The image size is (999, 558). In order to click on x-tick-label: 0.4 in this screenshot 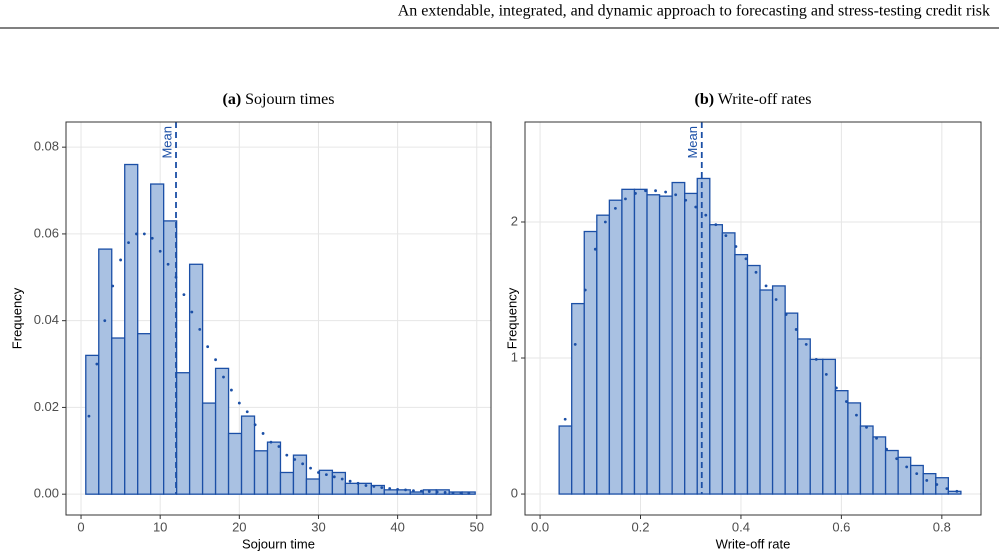, I will do `click(741, 526)`.